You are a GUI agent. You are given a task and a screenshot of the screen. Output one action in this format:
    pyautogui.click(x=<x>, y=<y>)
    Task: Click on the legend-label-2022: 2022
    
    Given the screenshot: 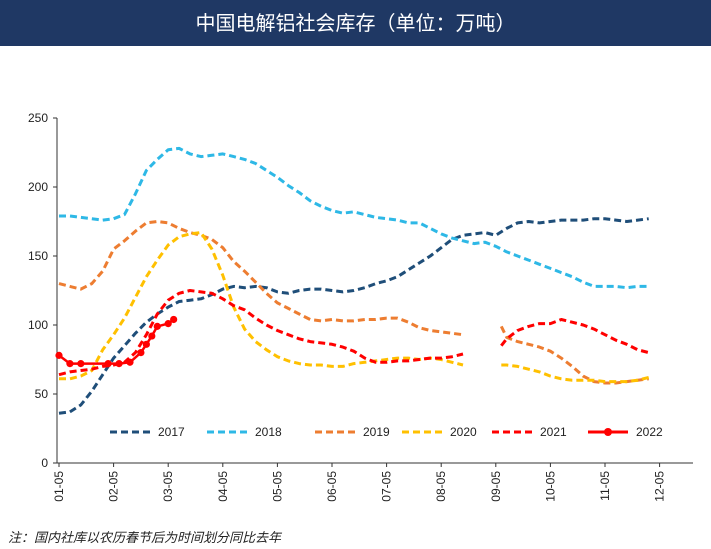 What is the action you would take?
    pyautogui.click(x=649, y=432)
    